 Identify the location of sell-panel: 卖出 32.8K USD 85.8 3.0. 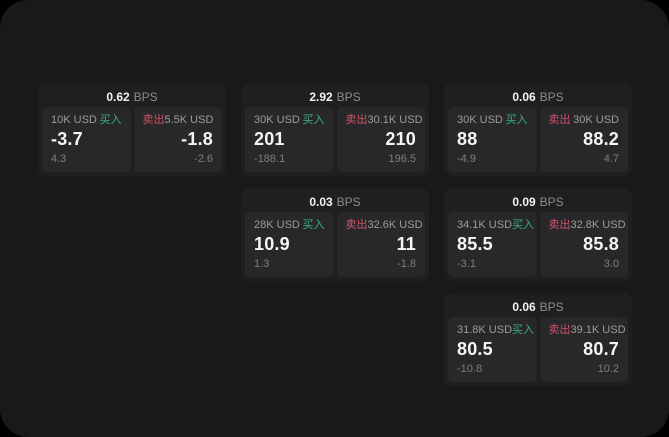
(583, 244).